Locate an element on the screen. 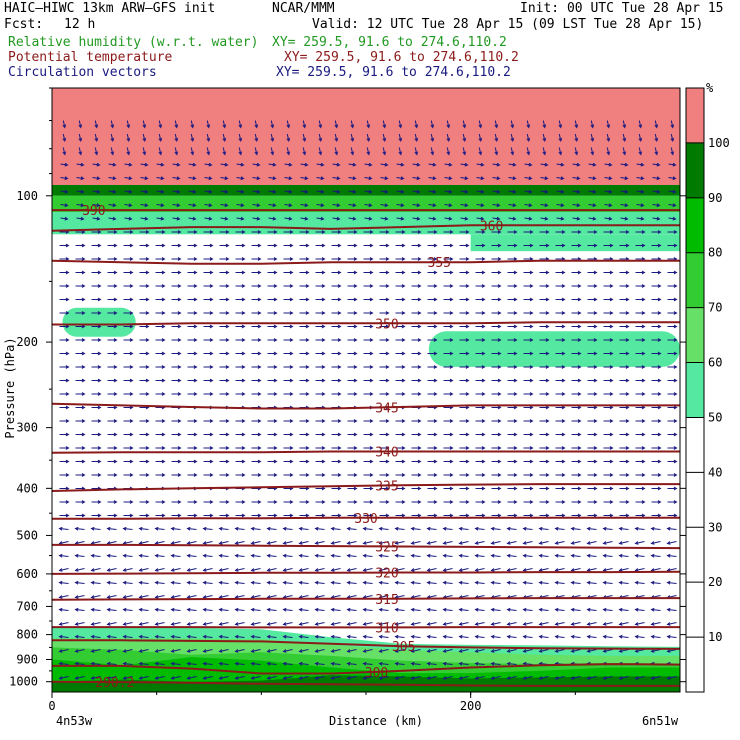 The width and height of the screenshot is (740, 740). theta-label-300: 300 is located at coordinates (376, 673).